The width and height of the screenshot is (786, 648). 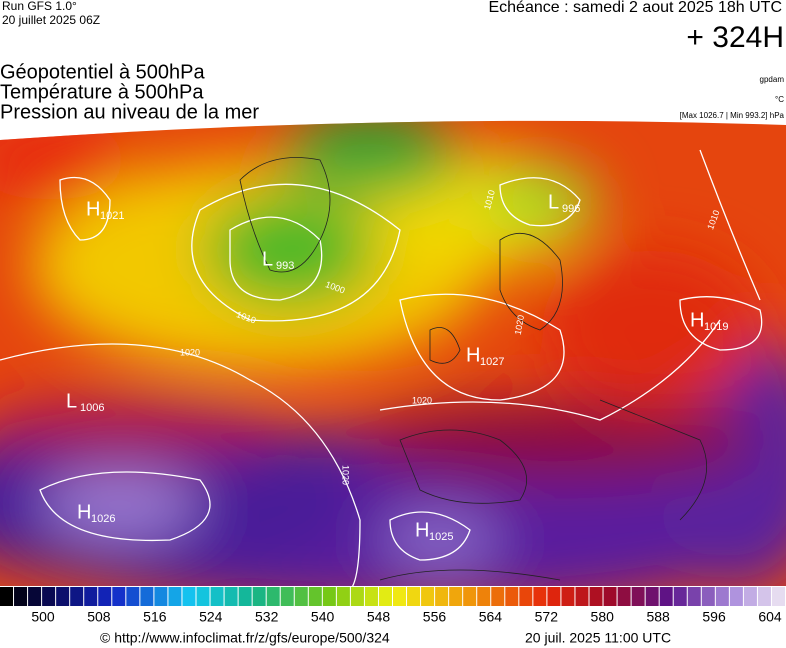 What do you see at coordinates (379, 617) in the screenshot?
I see `colorbar-tick-label: 548` at bounding box center [379, 617].